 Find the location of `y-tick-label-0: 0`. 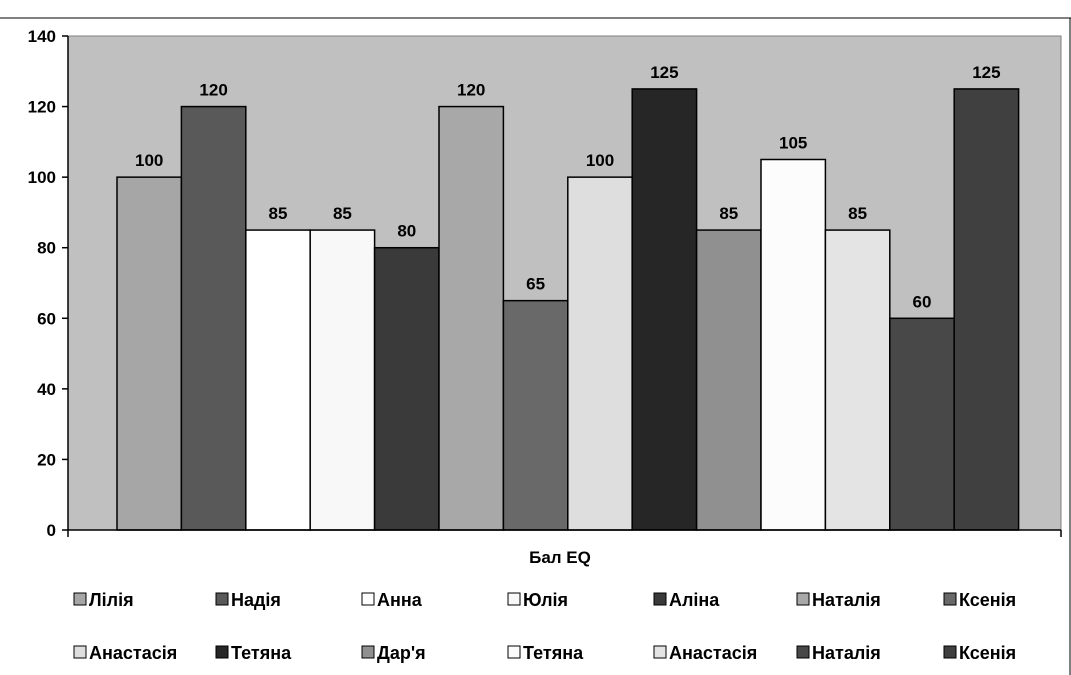

y-tick-label-0: 0 is located at coordinates (51, 530).